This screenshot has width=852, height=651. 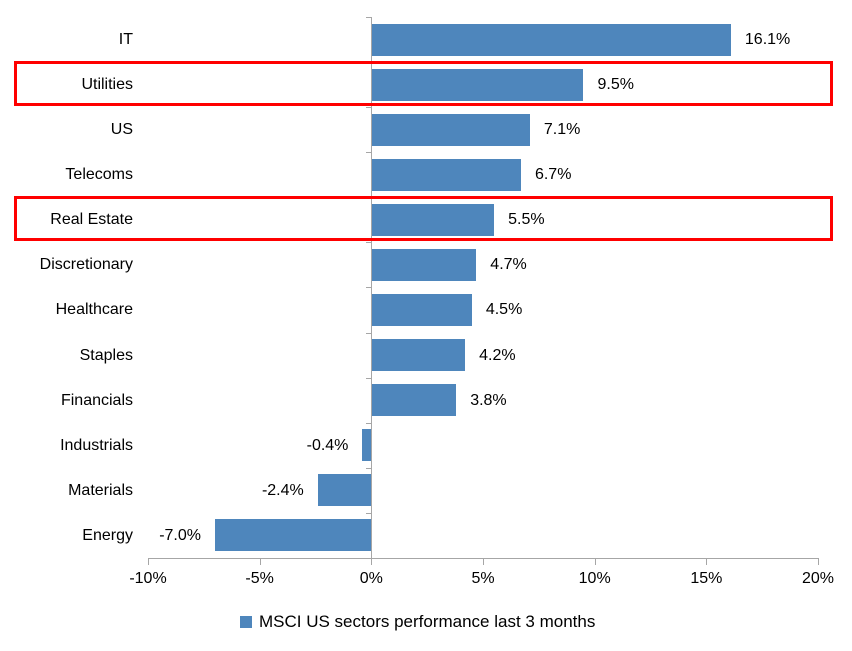 I want to click on bar-financials, so click(x=414, y=400).